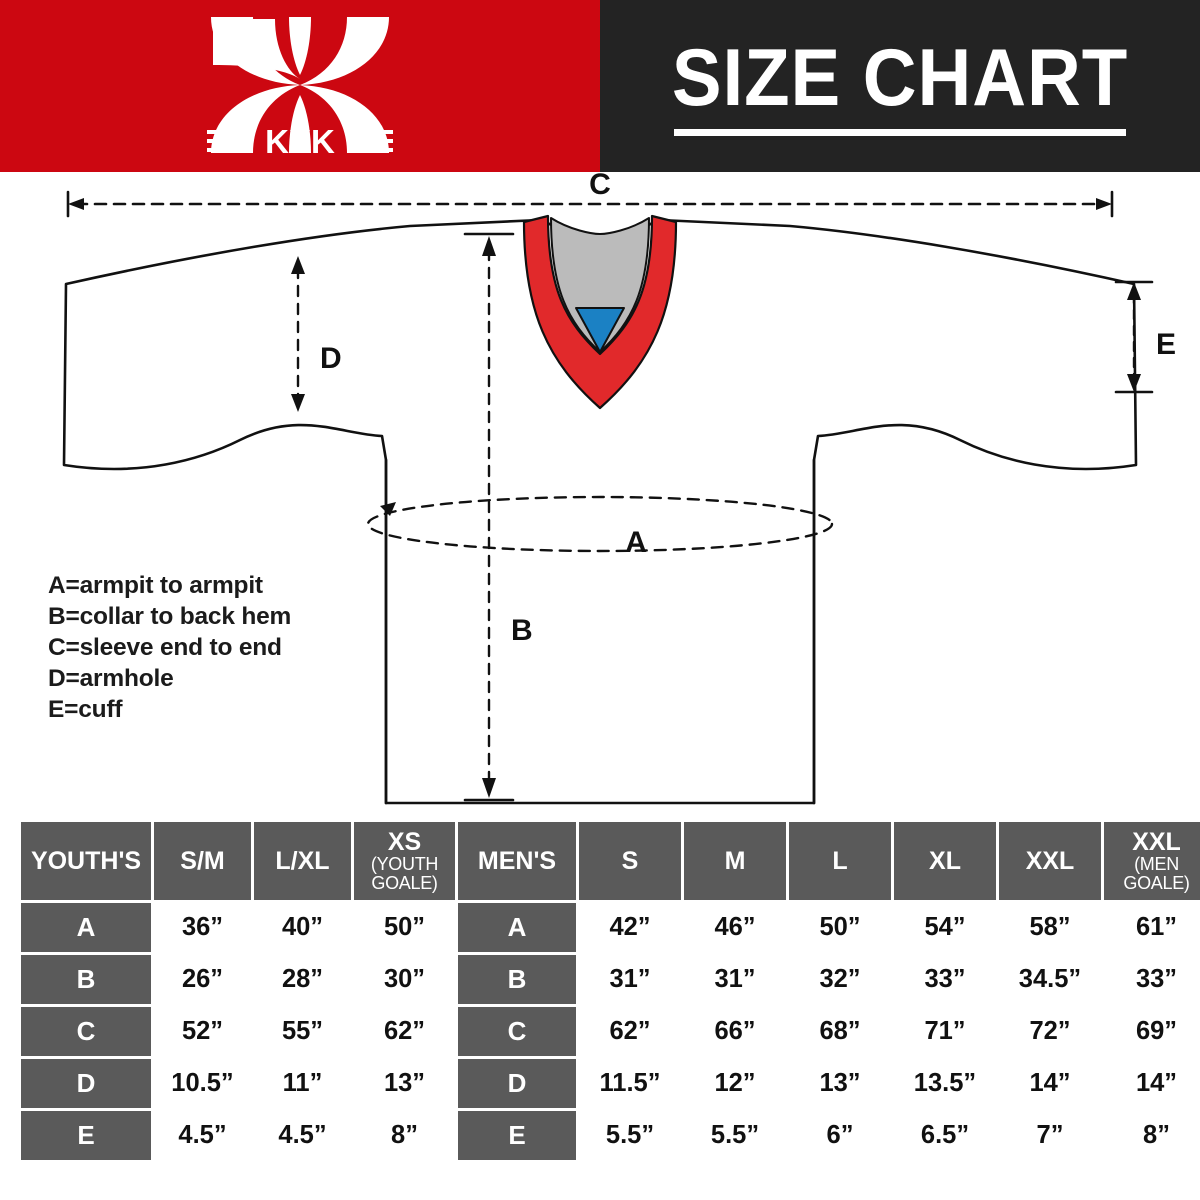 This screenshot has width=1200, height=1200. I want to click on title-panel: SIZE CHART, so click(900, 86).